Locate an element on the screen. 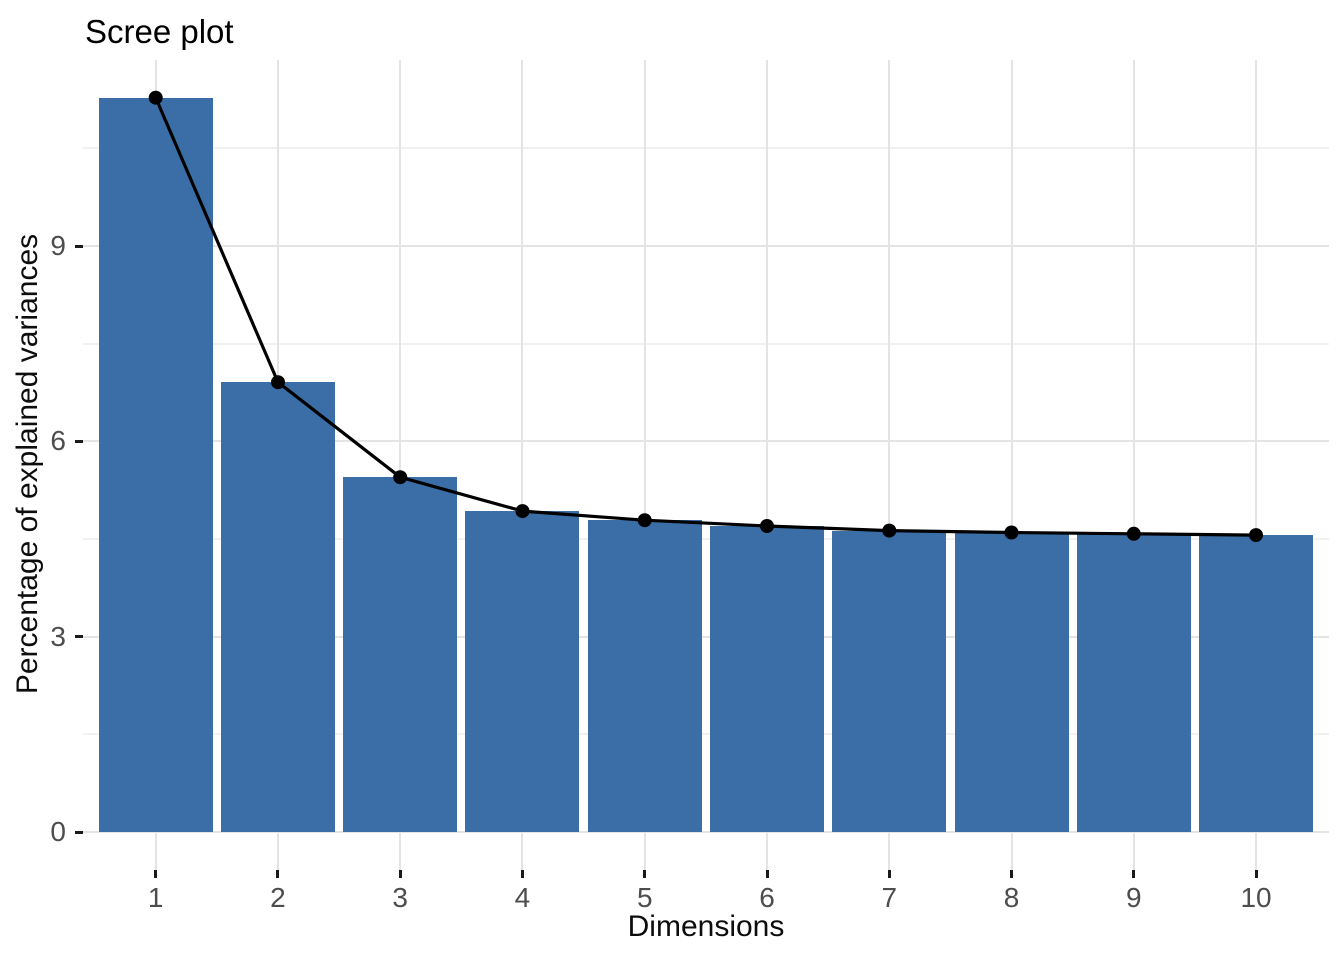 Image resolution: width=1344 pixels, height=960 pixels. x-tick-label: 6 is located at coordinates (767, 897).